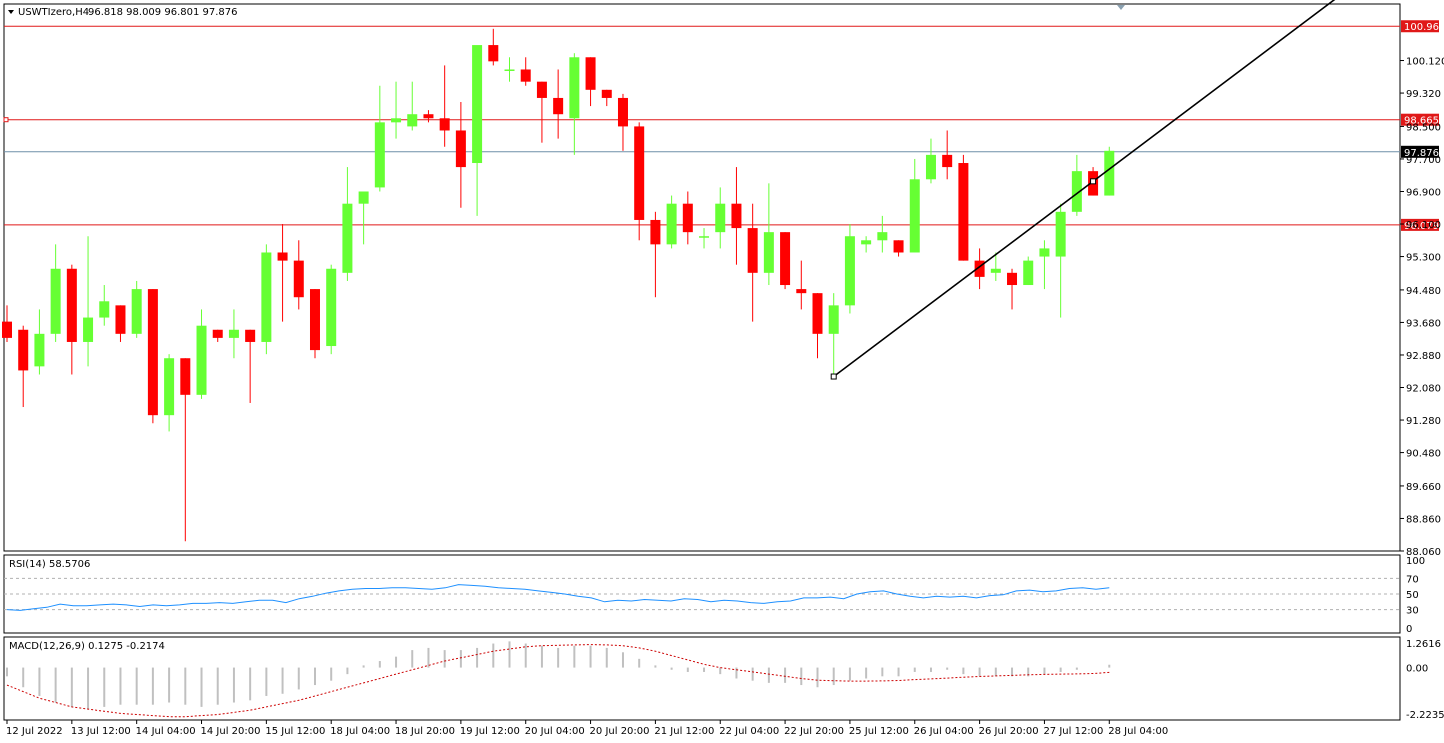 The image size is (1444, 743). Describe the element at coordinates (490, 731) in the screenshot. I see `time-tick-label: 19 Jul 12:00` at that location.